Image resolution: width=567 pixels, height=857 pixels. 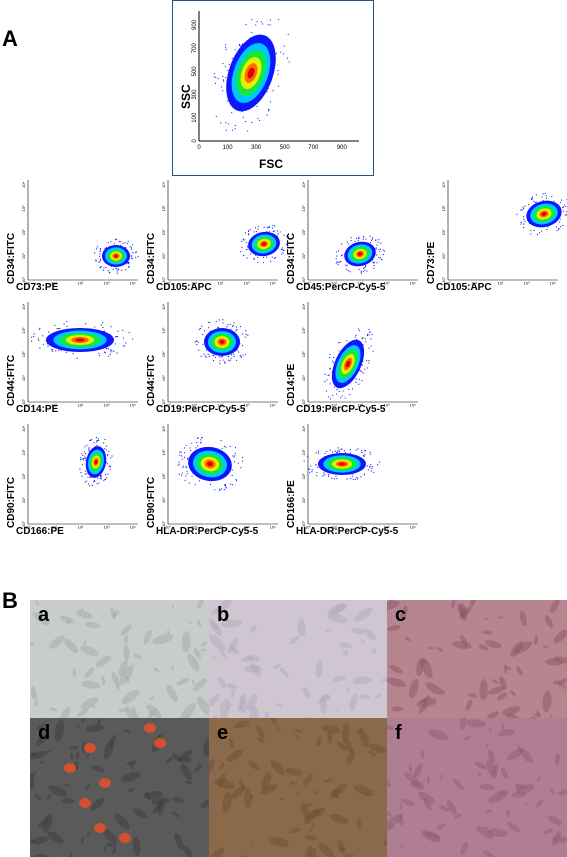 What do you see at coordinates (54, 405) in the screenshot?
I see `flow-x-tick: 10¹` at bounding box center [54, 405].